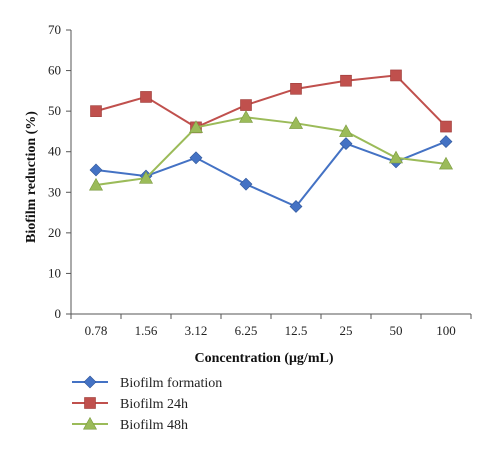 This screenshot has height=453, width=500. What do you see at coordinates (346, 330) in the screenshot?
I see `x-tick-label: 25` at bounding box center [346, 330].